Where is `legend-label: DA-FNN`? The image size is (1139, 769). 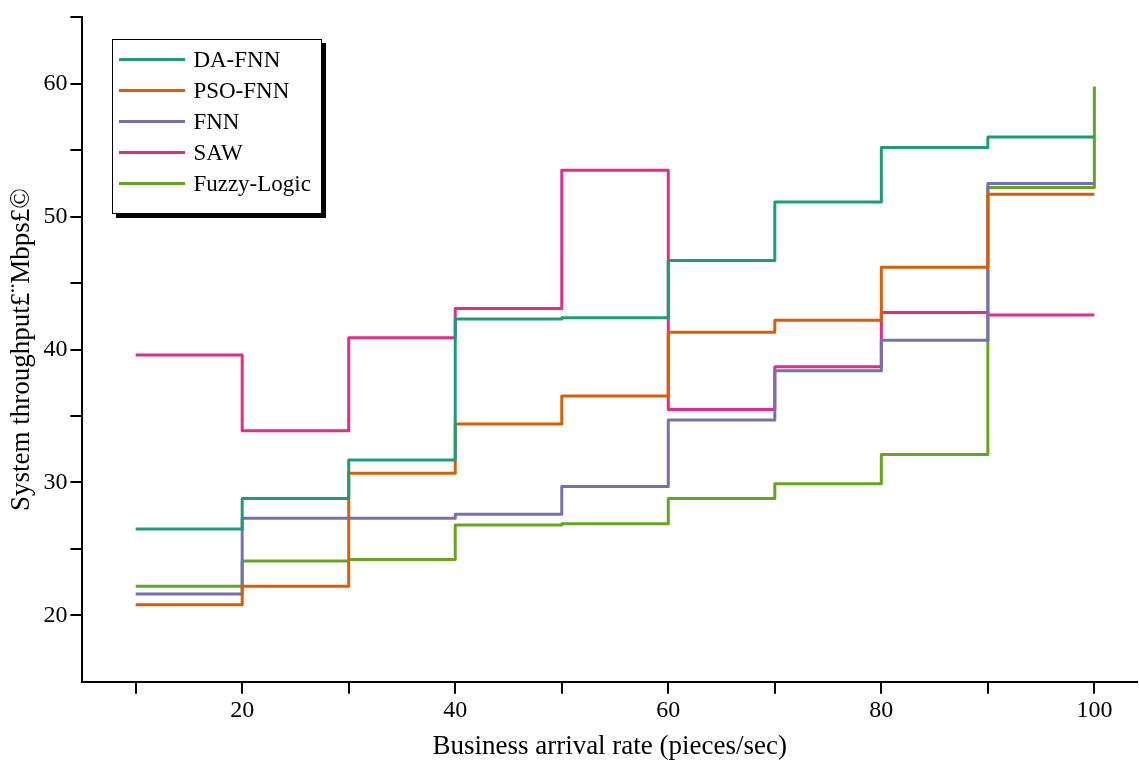
legend-label: DA-FNN is located at coordinates (237, 60).